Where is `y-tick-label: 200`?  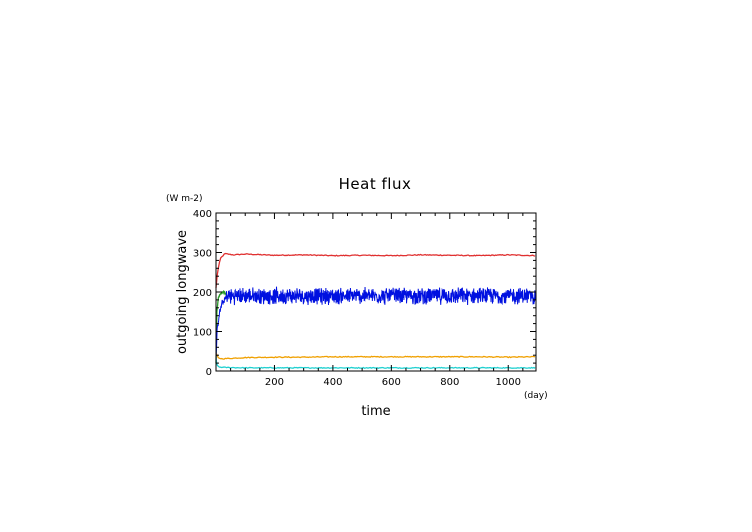
y-tick-label: 200 is located at coordinates (202, 293).